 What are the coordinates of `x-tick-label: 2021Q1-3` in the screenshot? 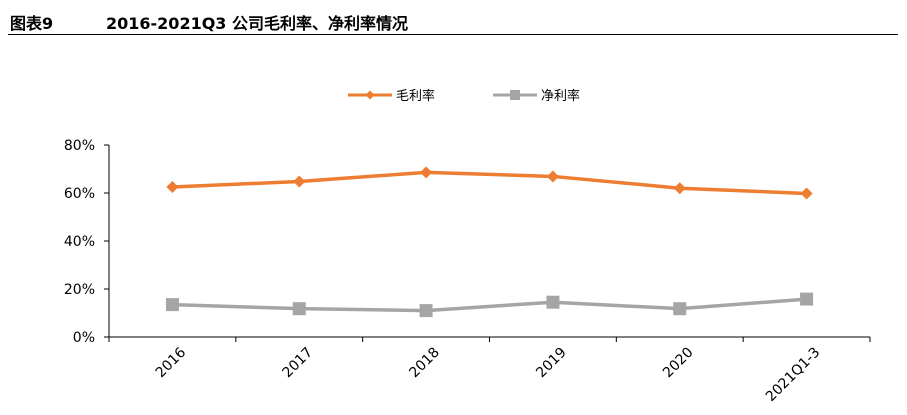 It's located at (793, 375).